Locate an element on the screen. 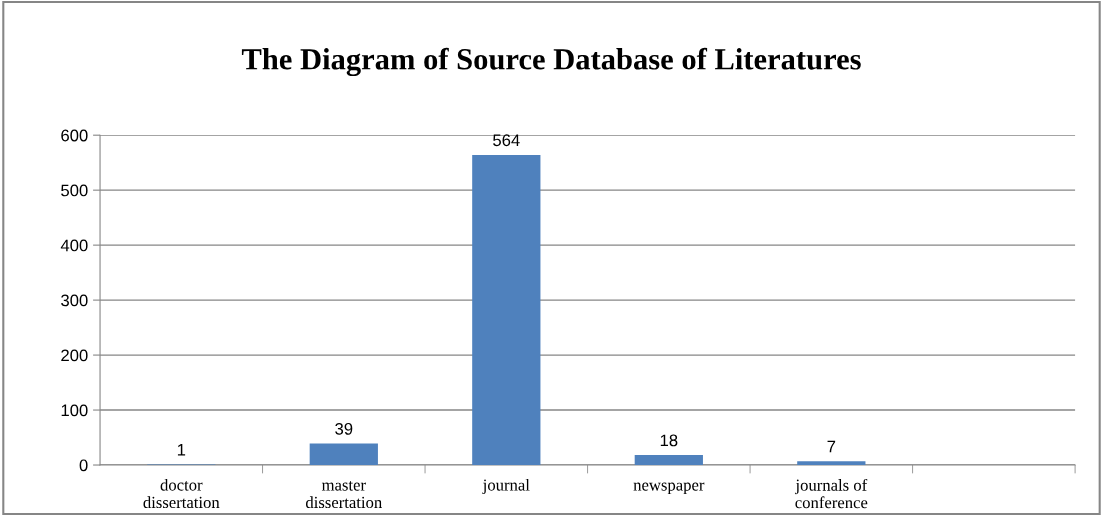 This screenshot has height=516, width=1103. x-tick-label: journal is located at coordinates (506, 486).